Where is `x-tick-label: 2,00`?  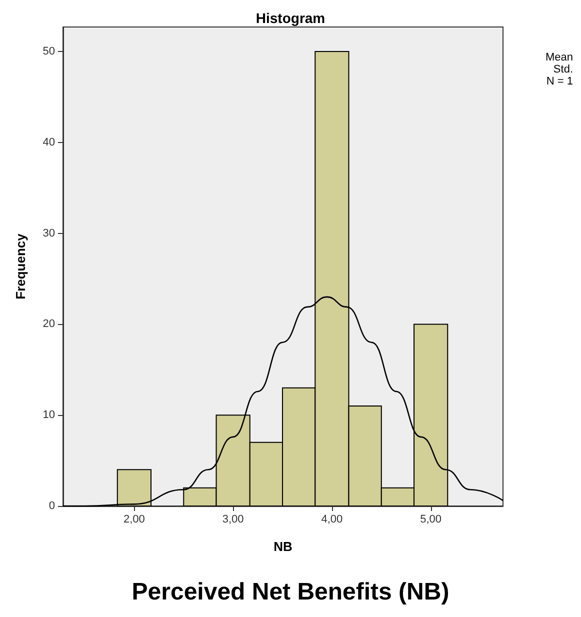 x-tick-label: 2,00 is located at coordinates (134, 520).